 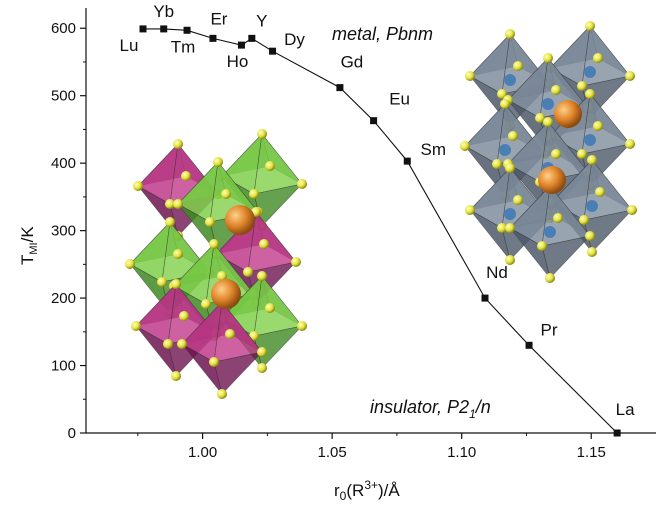 I want to click on data-point-tm, so click(x=187, y=30).